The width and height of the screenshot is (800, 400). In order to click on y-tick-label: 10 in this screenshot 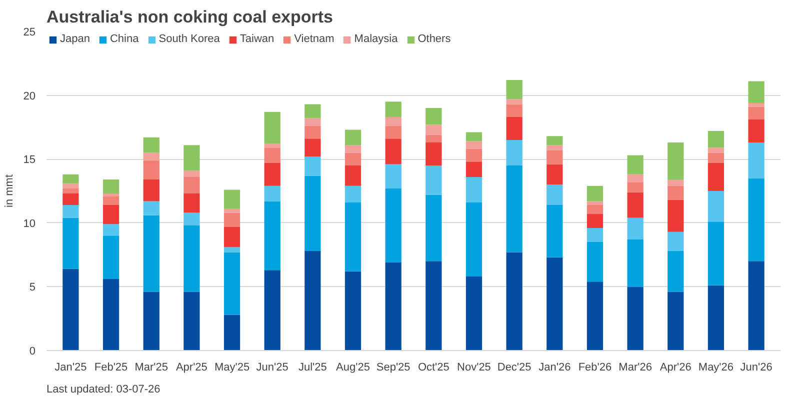, I will do `click(29, 224)`.